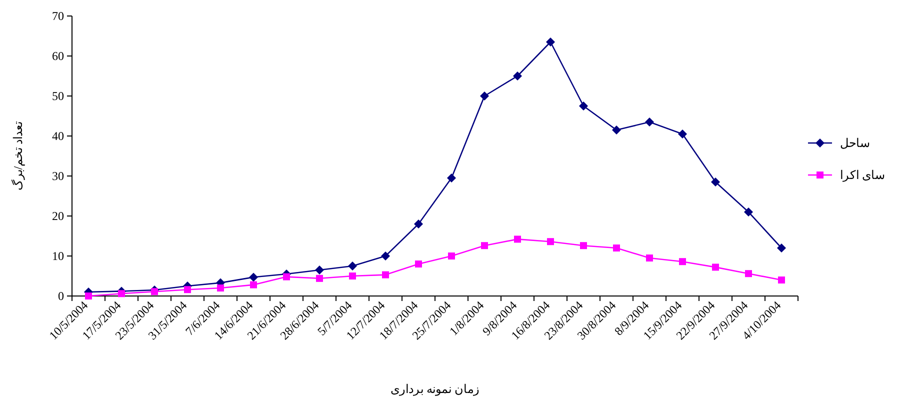 This screenshot has width=905, height=403. I want to click on ytick: 10, so click(58, 256).